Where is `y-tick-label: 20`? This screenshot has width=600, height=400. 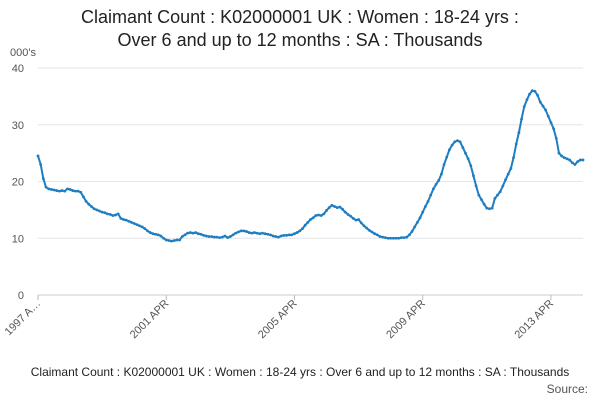
y-tick-label: 20 is located at coordinates (18, 183).